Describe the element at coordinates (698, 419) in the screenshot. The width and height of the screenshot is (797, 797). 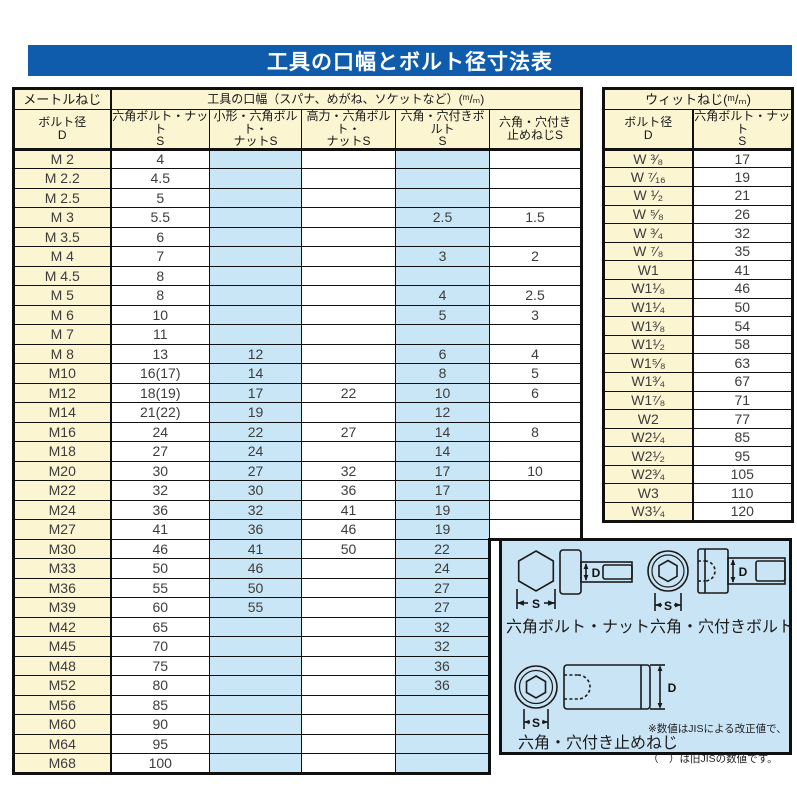
I see `table-row: W2 77` at that location.